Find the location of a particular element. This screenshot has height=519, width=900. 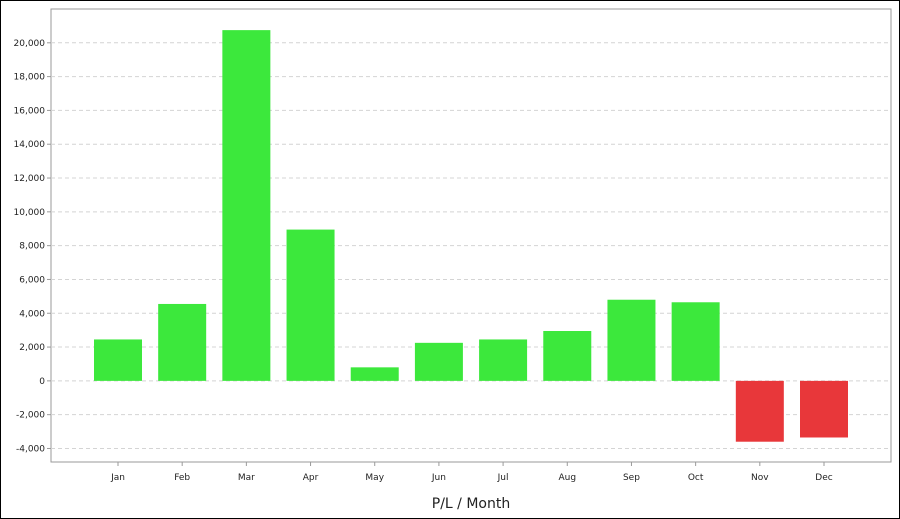

bar-jul is located at coordinates (503, 360).